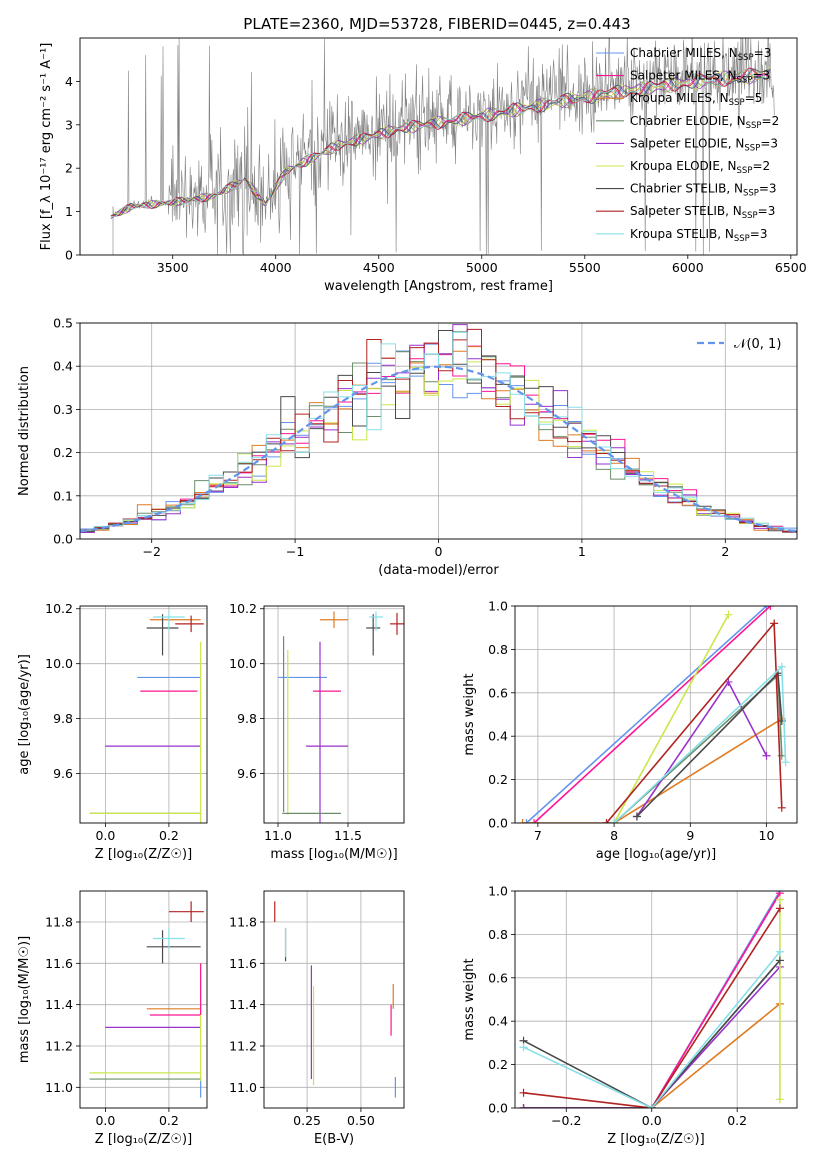  What do you see at coordinates (243, 1087) in the screenshot?
I see `mass_vs_EBV-ytick-label: 11.0` at bounding box center [243, 1087].